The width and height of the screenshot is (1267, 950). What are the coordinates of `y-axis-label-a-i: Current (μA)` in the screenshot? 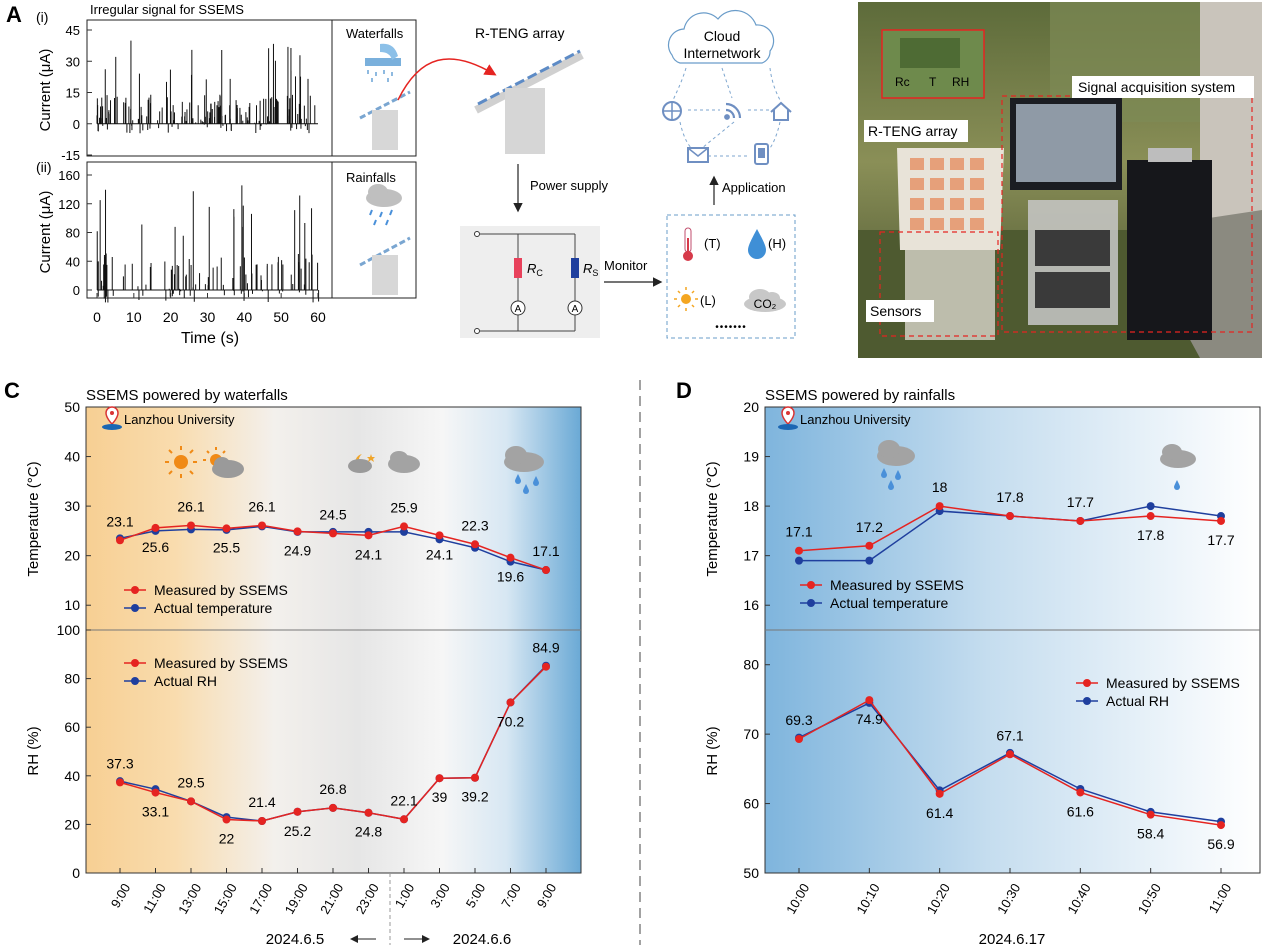 It's located at (45, 90).